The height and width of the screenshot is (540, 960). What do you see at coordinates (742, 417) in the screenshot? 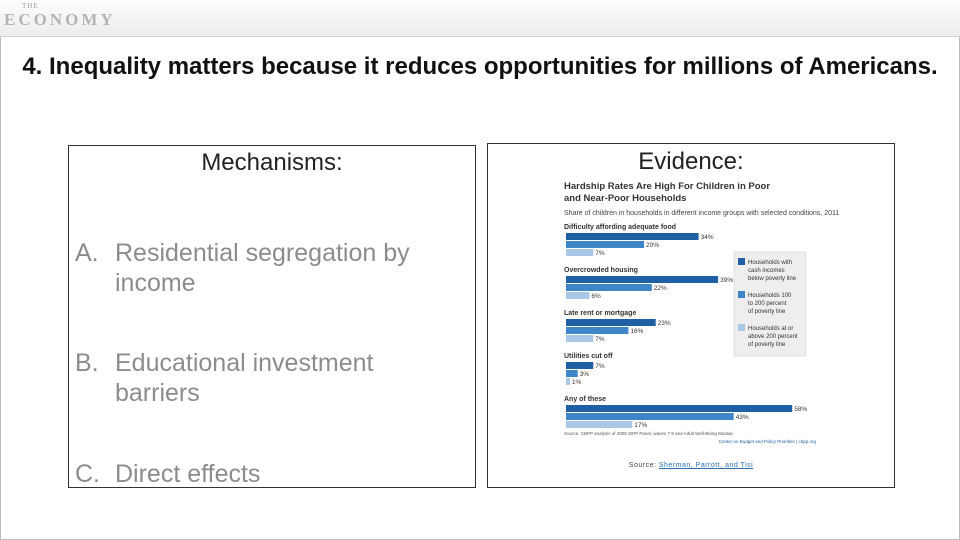
I see `bar-value-label: 43%` at bounding box center [742, 417].